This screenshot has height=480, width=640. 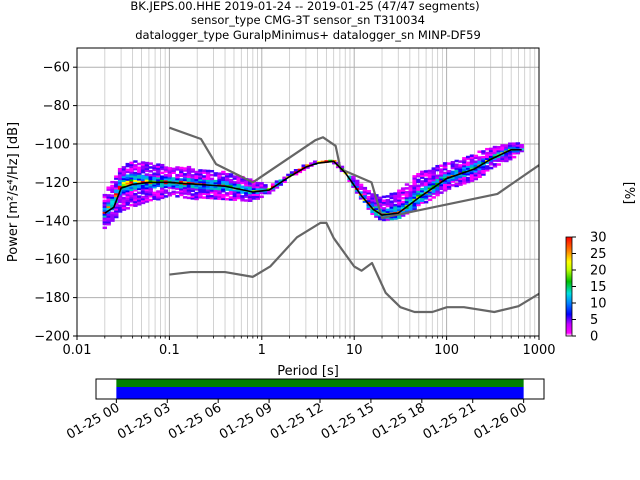 What do you see at coordinates (56, 106) in the screenshot?
I see `y-tick-label: −80` at bounding box center [56, 106].